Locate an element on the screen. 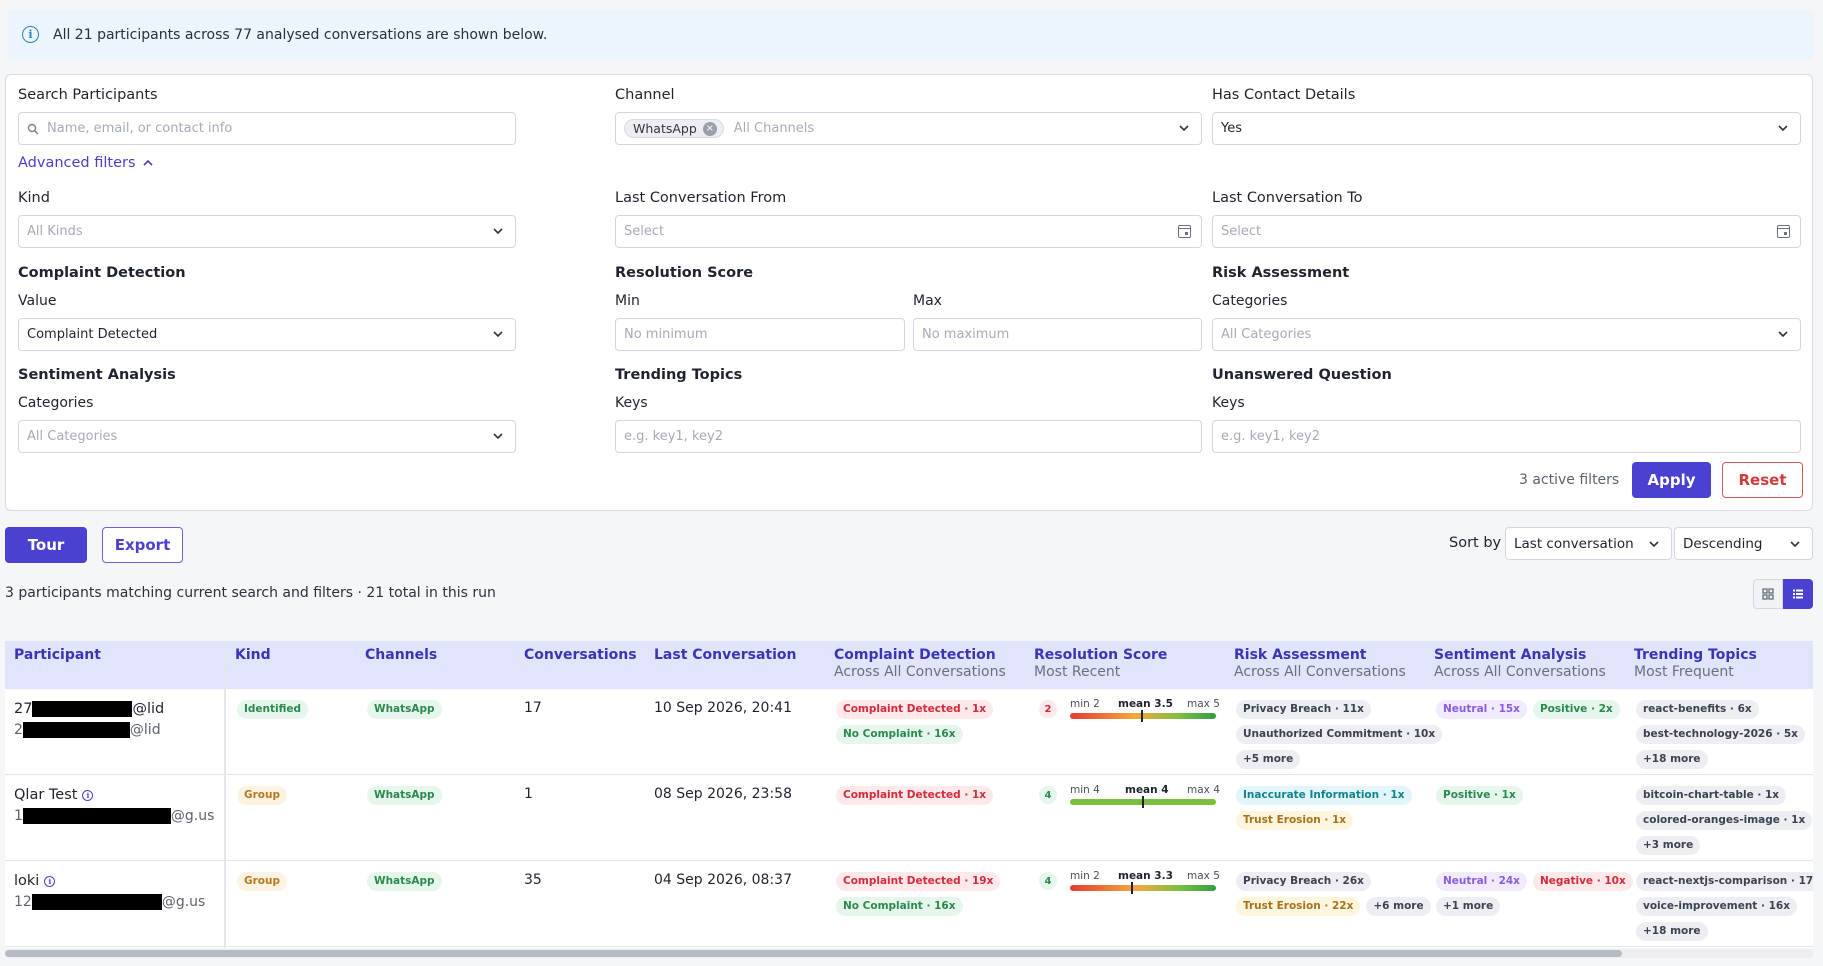  sentiment-select: All Categories is located at coordinates (267, 436).